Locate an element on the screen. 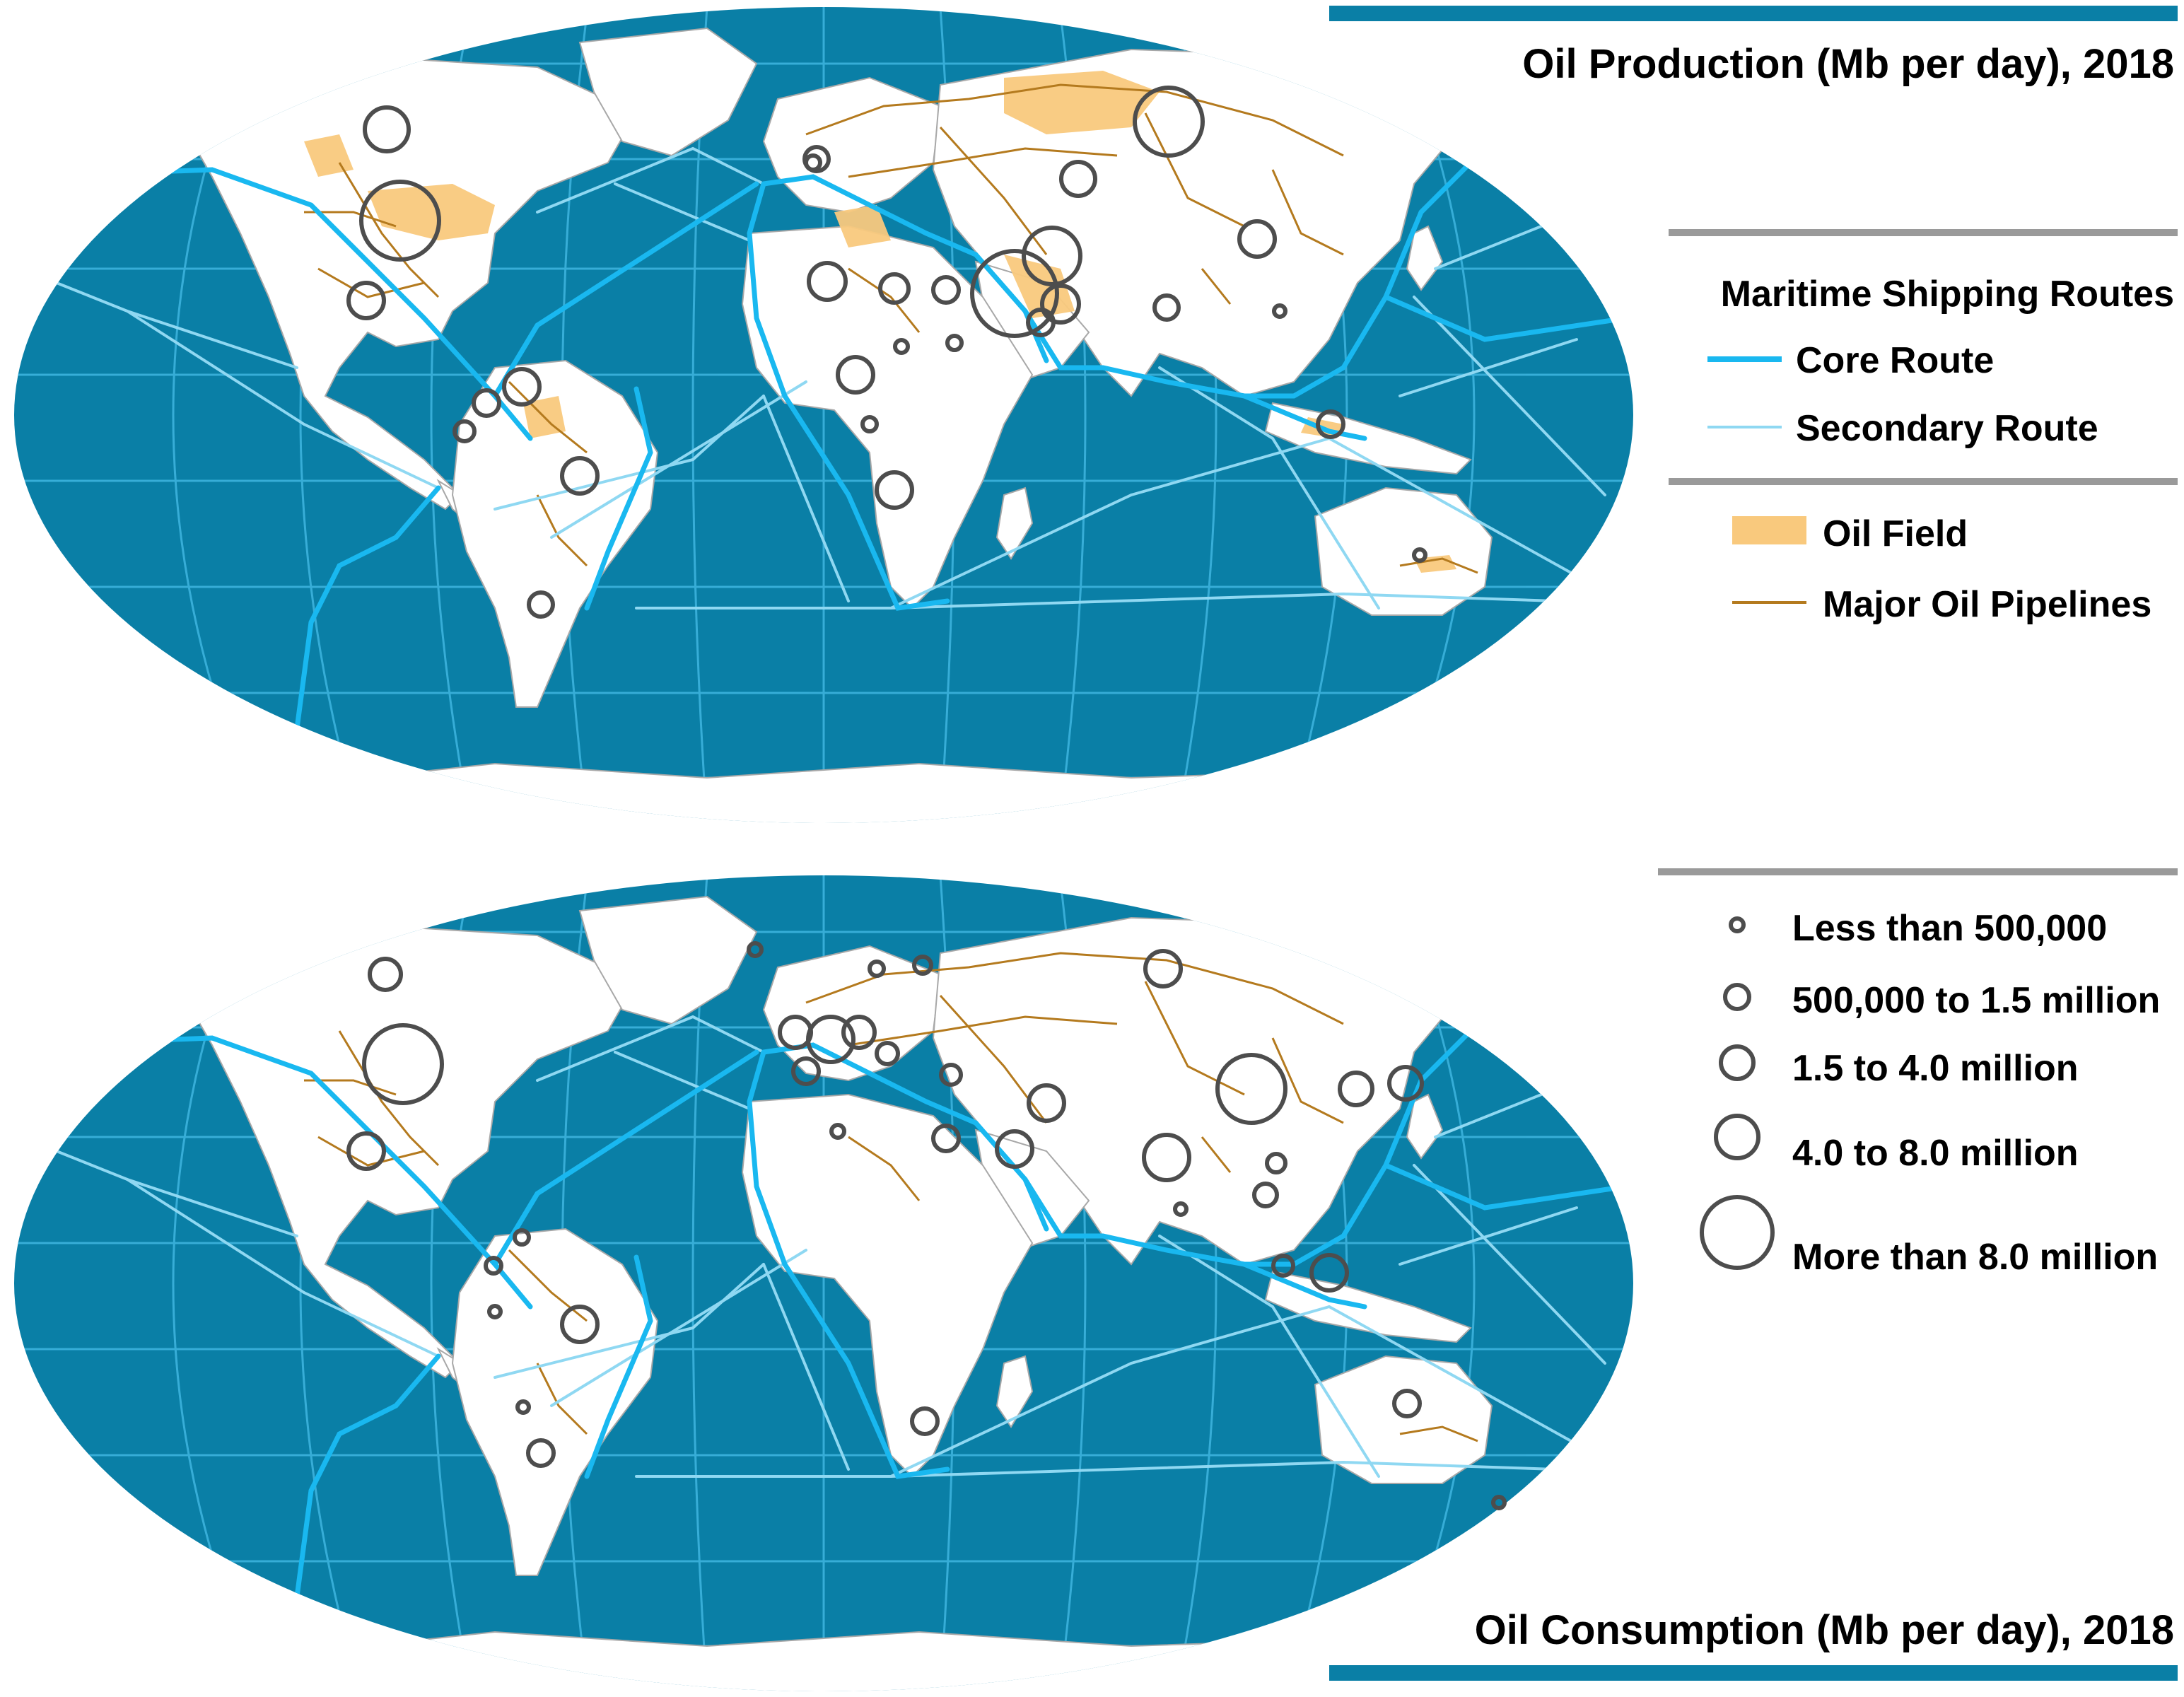  consumption-title-bar is located at coordinates (1754, 1673).